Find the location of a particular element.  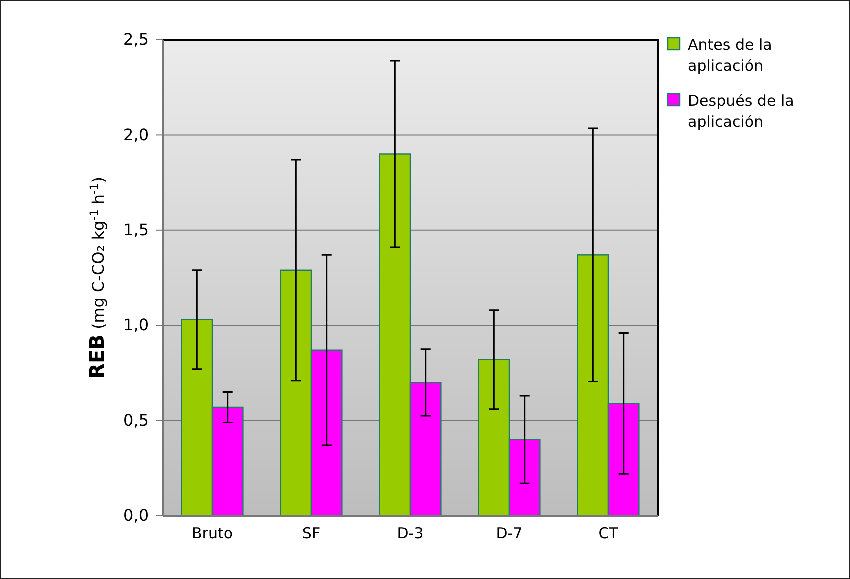

x-tick-label: CT is located at coordinates (609, 533).